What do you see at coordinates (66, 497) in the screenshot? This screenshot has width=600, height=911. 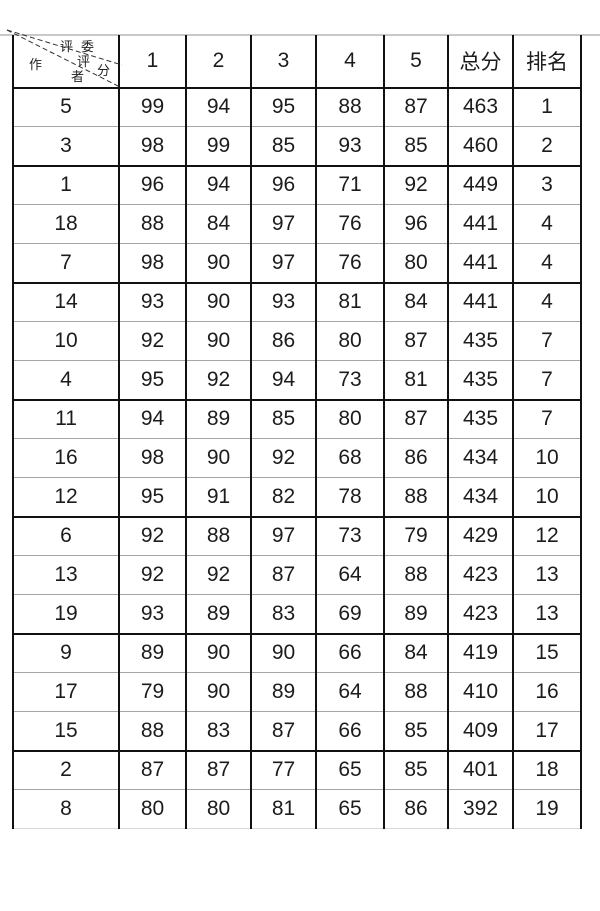 I see `author-cell: 12` at bounding box center [66, 497].